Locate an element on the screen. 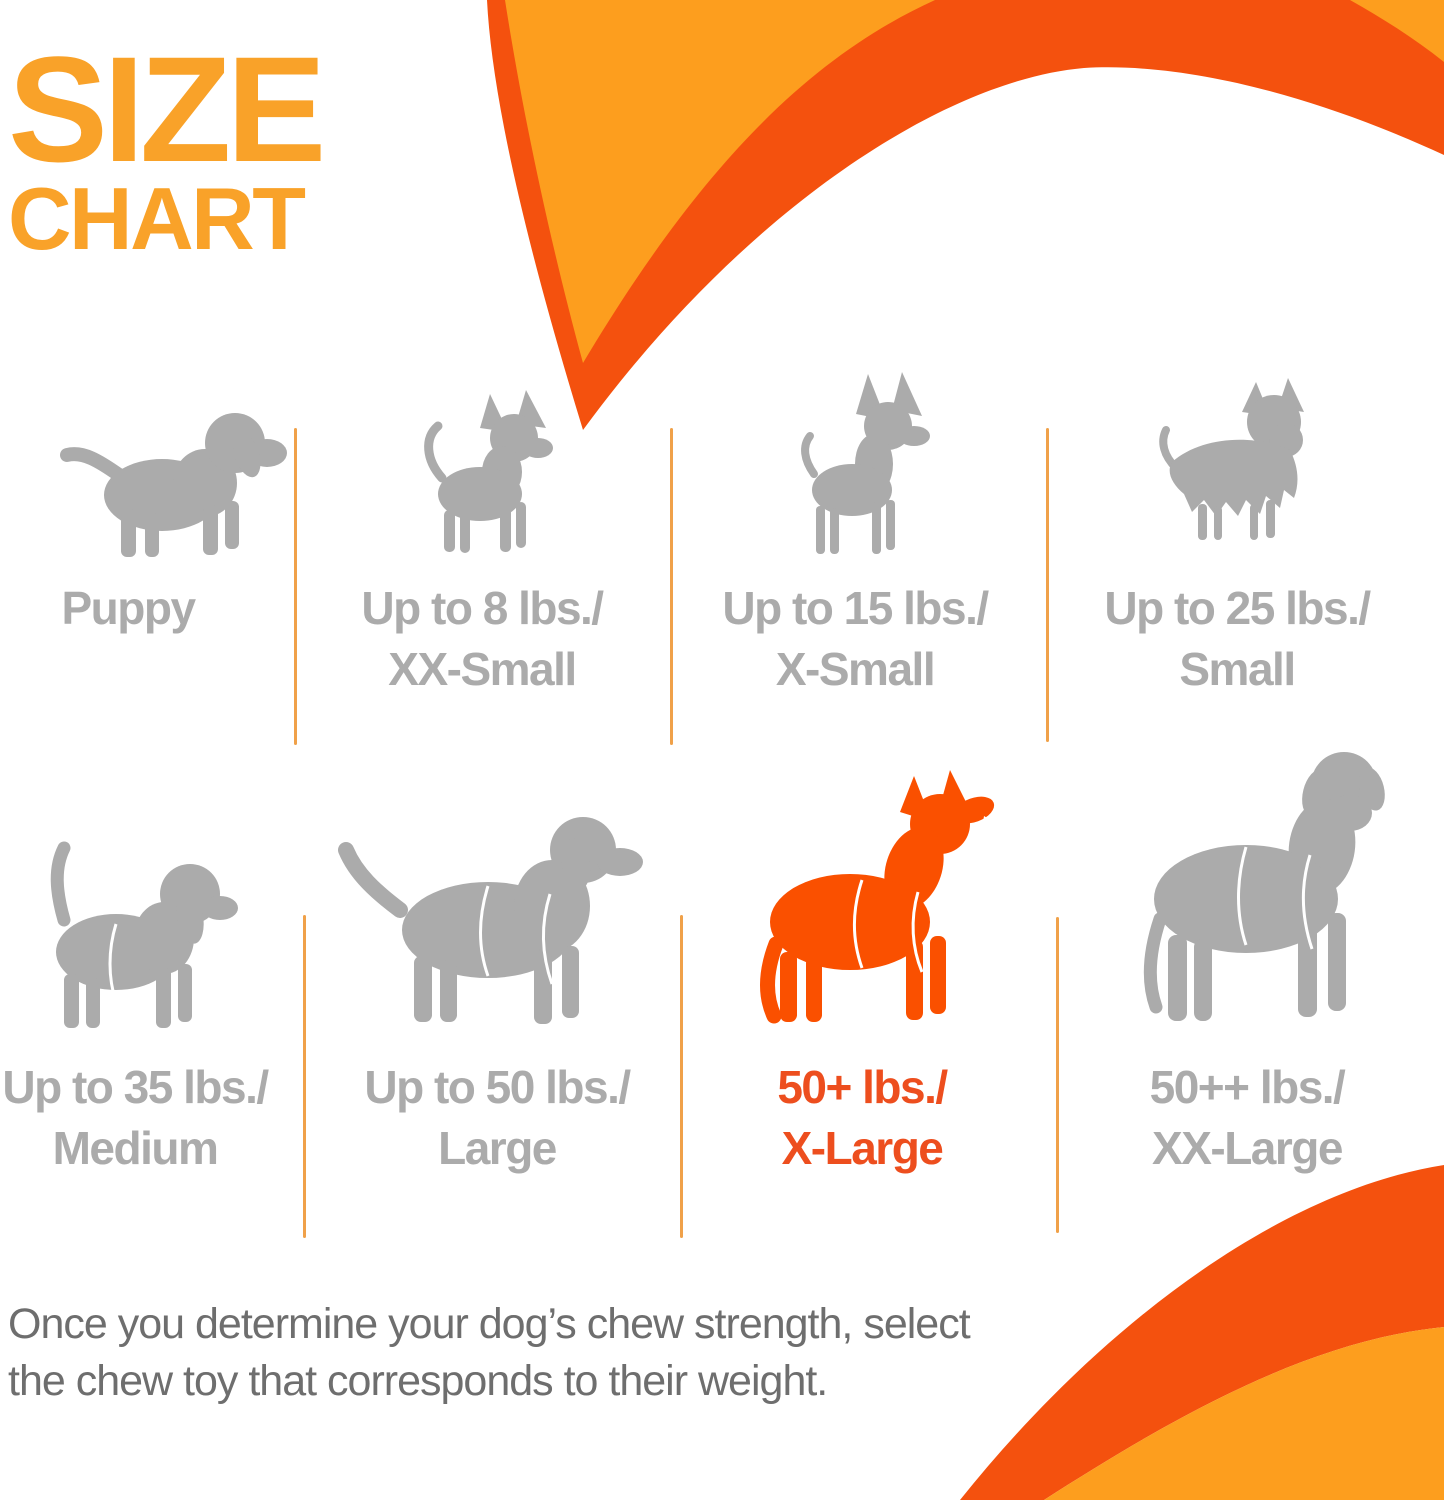 Image resolution: width=1444 pixels, height=1500 pixels. divider-row1-col1 is located at coordinates (295, 586).